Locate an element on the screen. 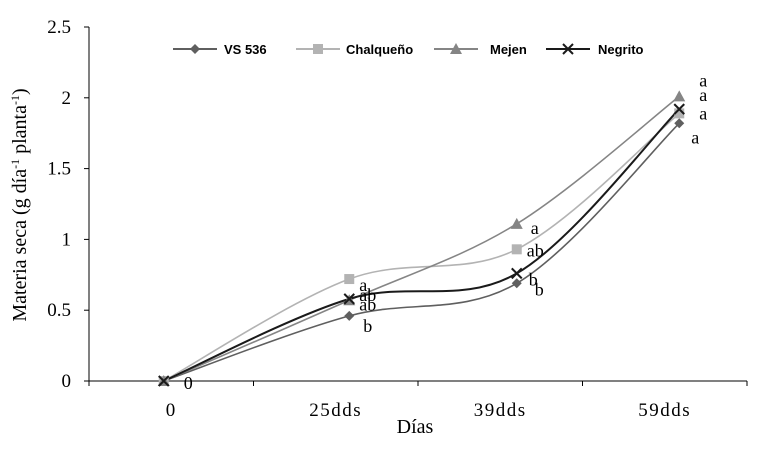 The image size is (767, 453). x-tick-label: 25dds is located at coordinates (335, 410).